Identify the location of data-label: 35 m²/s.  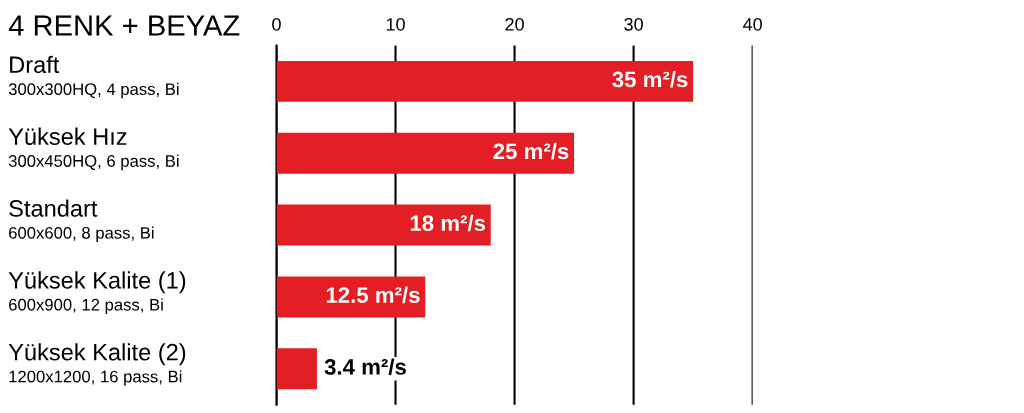
(650, 79).